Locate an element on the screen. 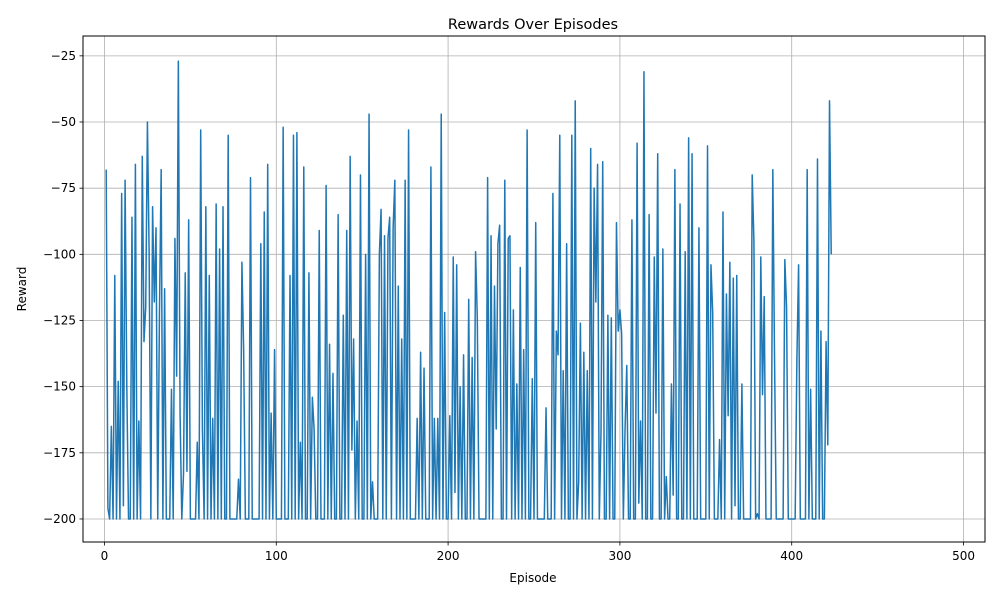 The image size is (1000, 600). chart-title: Rewards Over Episodes is located at coordinates (533, 25).